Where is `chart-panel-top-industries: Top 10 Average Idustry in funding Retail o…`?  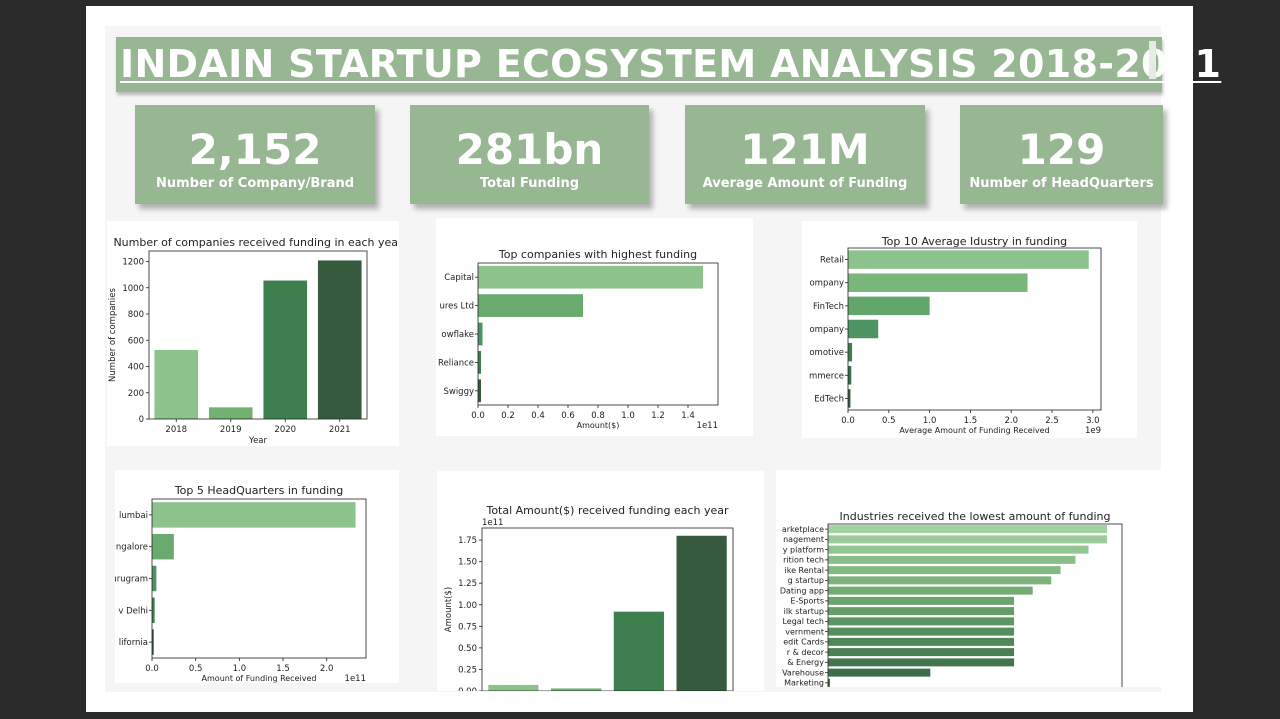 chart-panel-top-industries: Top 10 Average Idustry in funding Retail o… is located at coordinates (969, 329).